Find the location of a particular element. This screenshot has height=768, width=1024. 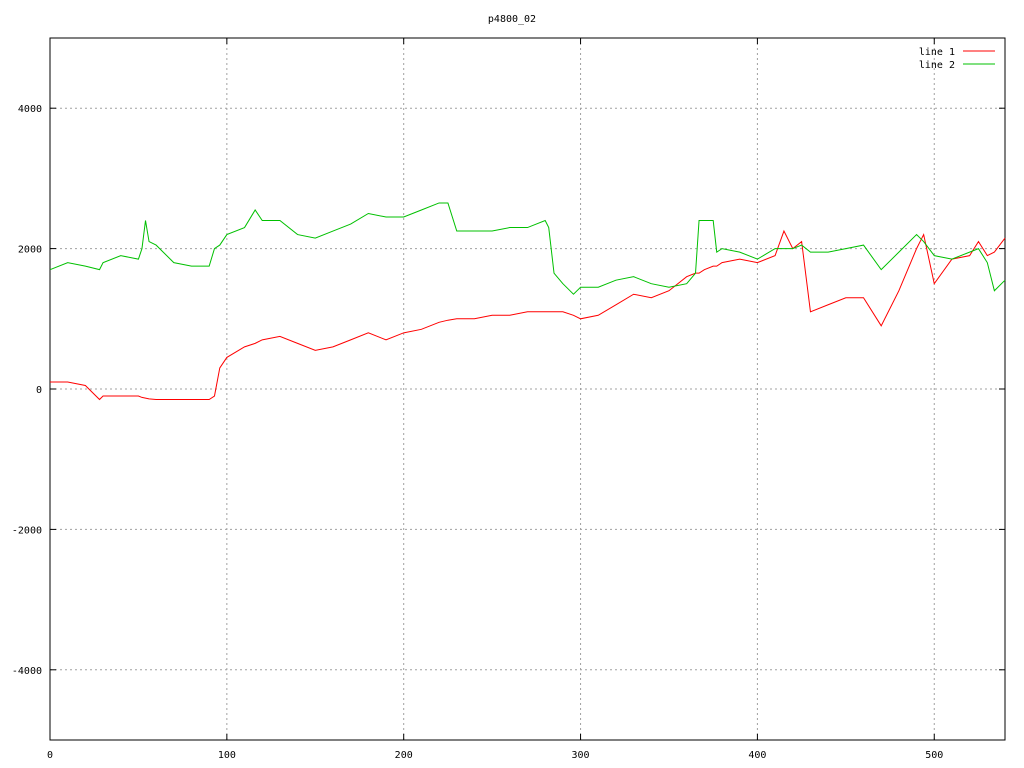

legend-label: line 1 is located at coordinates (937, 52).